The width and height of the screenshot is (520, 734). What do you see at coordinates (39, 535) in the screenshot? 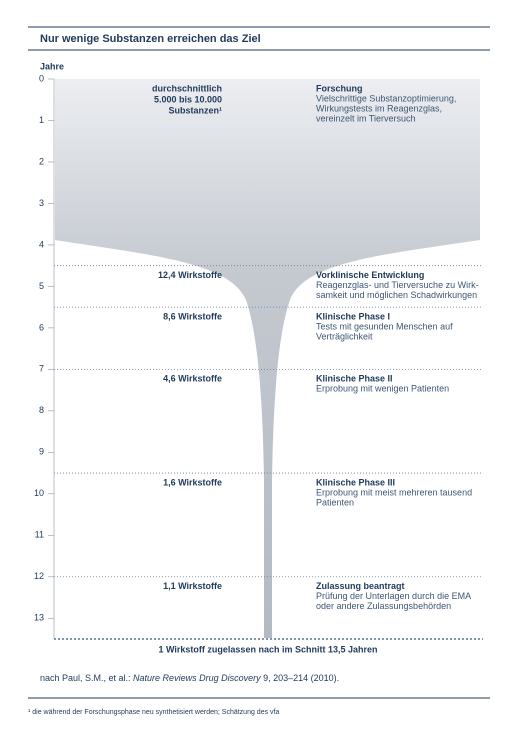
I see `y-tick-label: 11` at bounding box center [39, 535].